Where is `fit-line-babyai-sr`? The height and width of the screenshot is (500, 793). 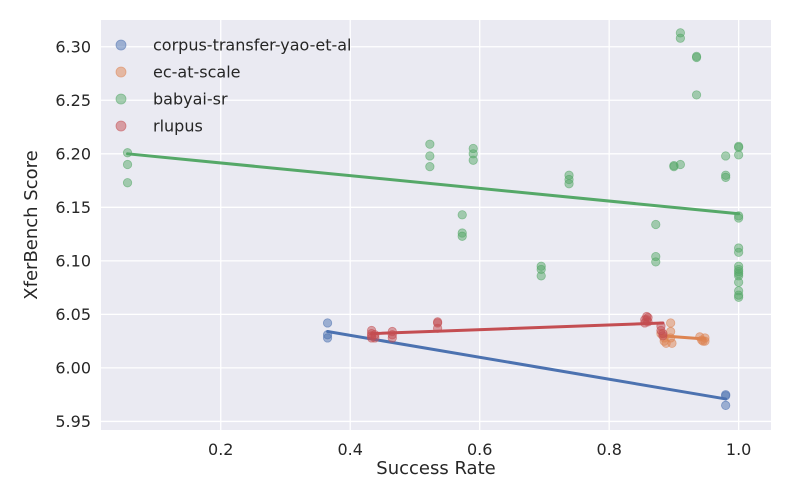
fit-line-babyai-sr is located at coordinates (433, 184).